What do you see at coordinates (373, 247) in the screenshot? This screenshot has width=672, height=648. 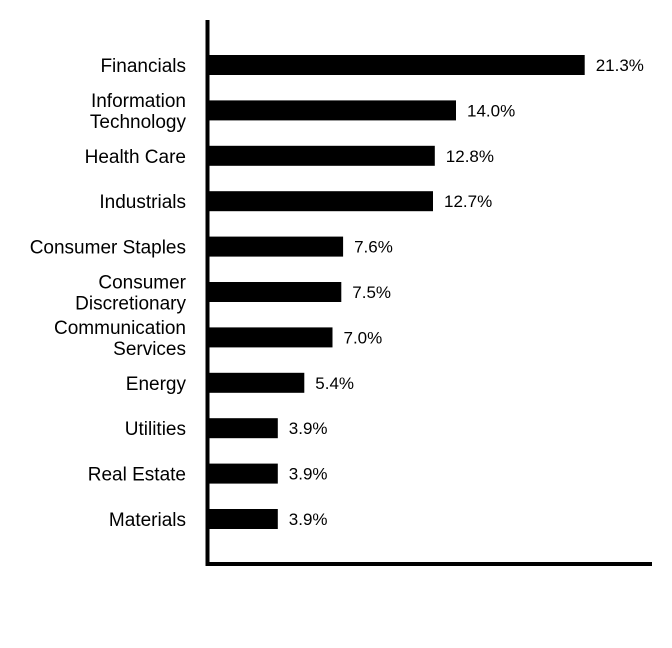 I see `value-label-consumer-staples: 7.6%` at bounding box center [373, 247].